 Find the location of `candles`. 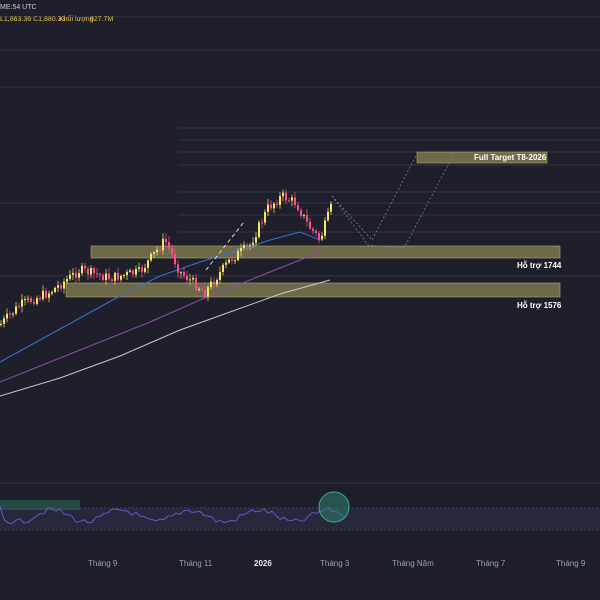

candles is located at coordinates (166, 258).